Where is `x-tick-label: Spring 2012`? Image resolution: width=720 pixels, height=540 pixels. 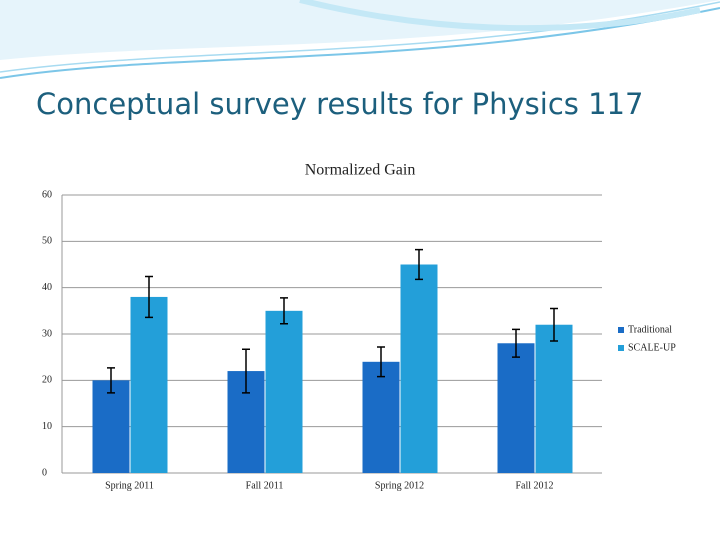
x-tick-label: Spring 2012 is located at coordinates (399, 485).